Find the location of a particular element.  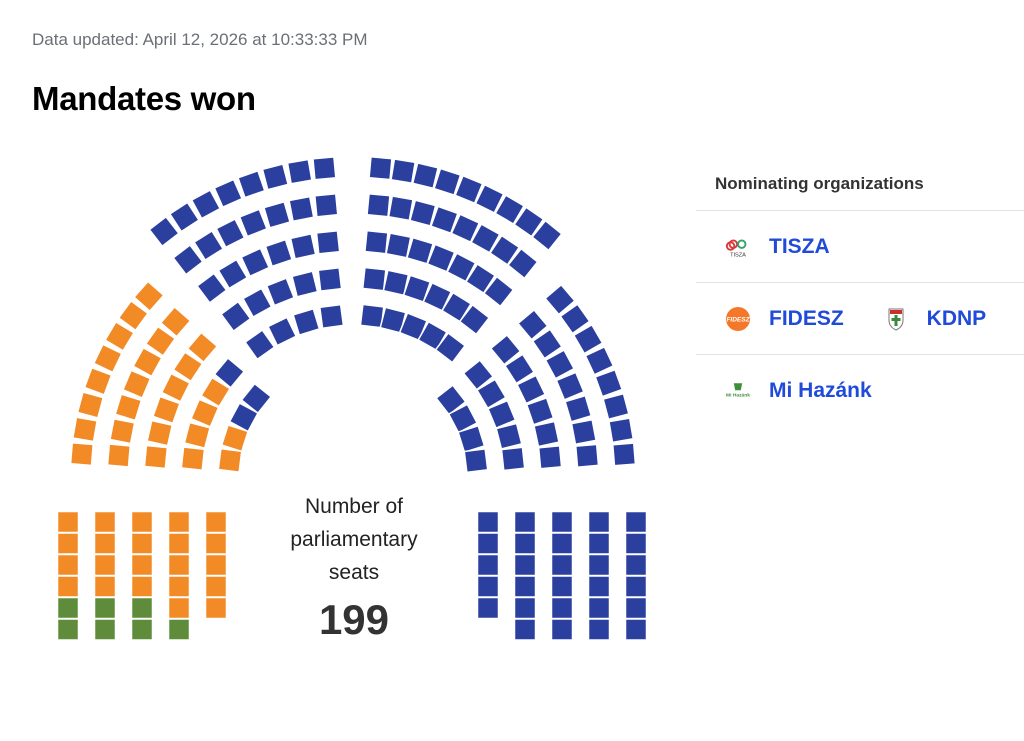

tisza-logo-icon: TISZA is located at coordinates (738, 247).